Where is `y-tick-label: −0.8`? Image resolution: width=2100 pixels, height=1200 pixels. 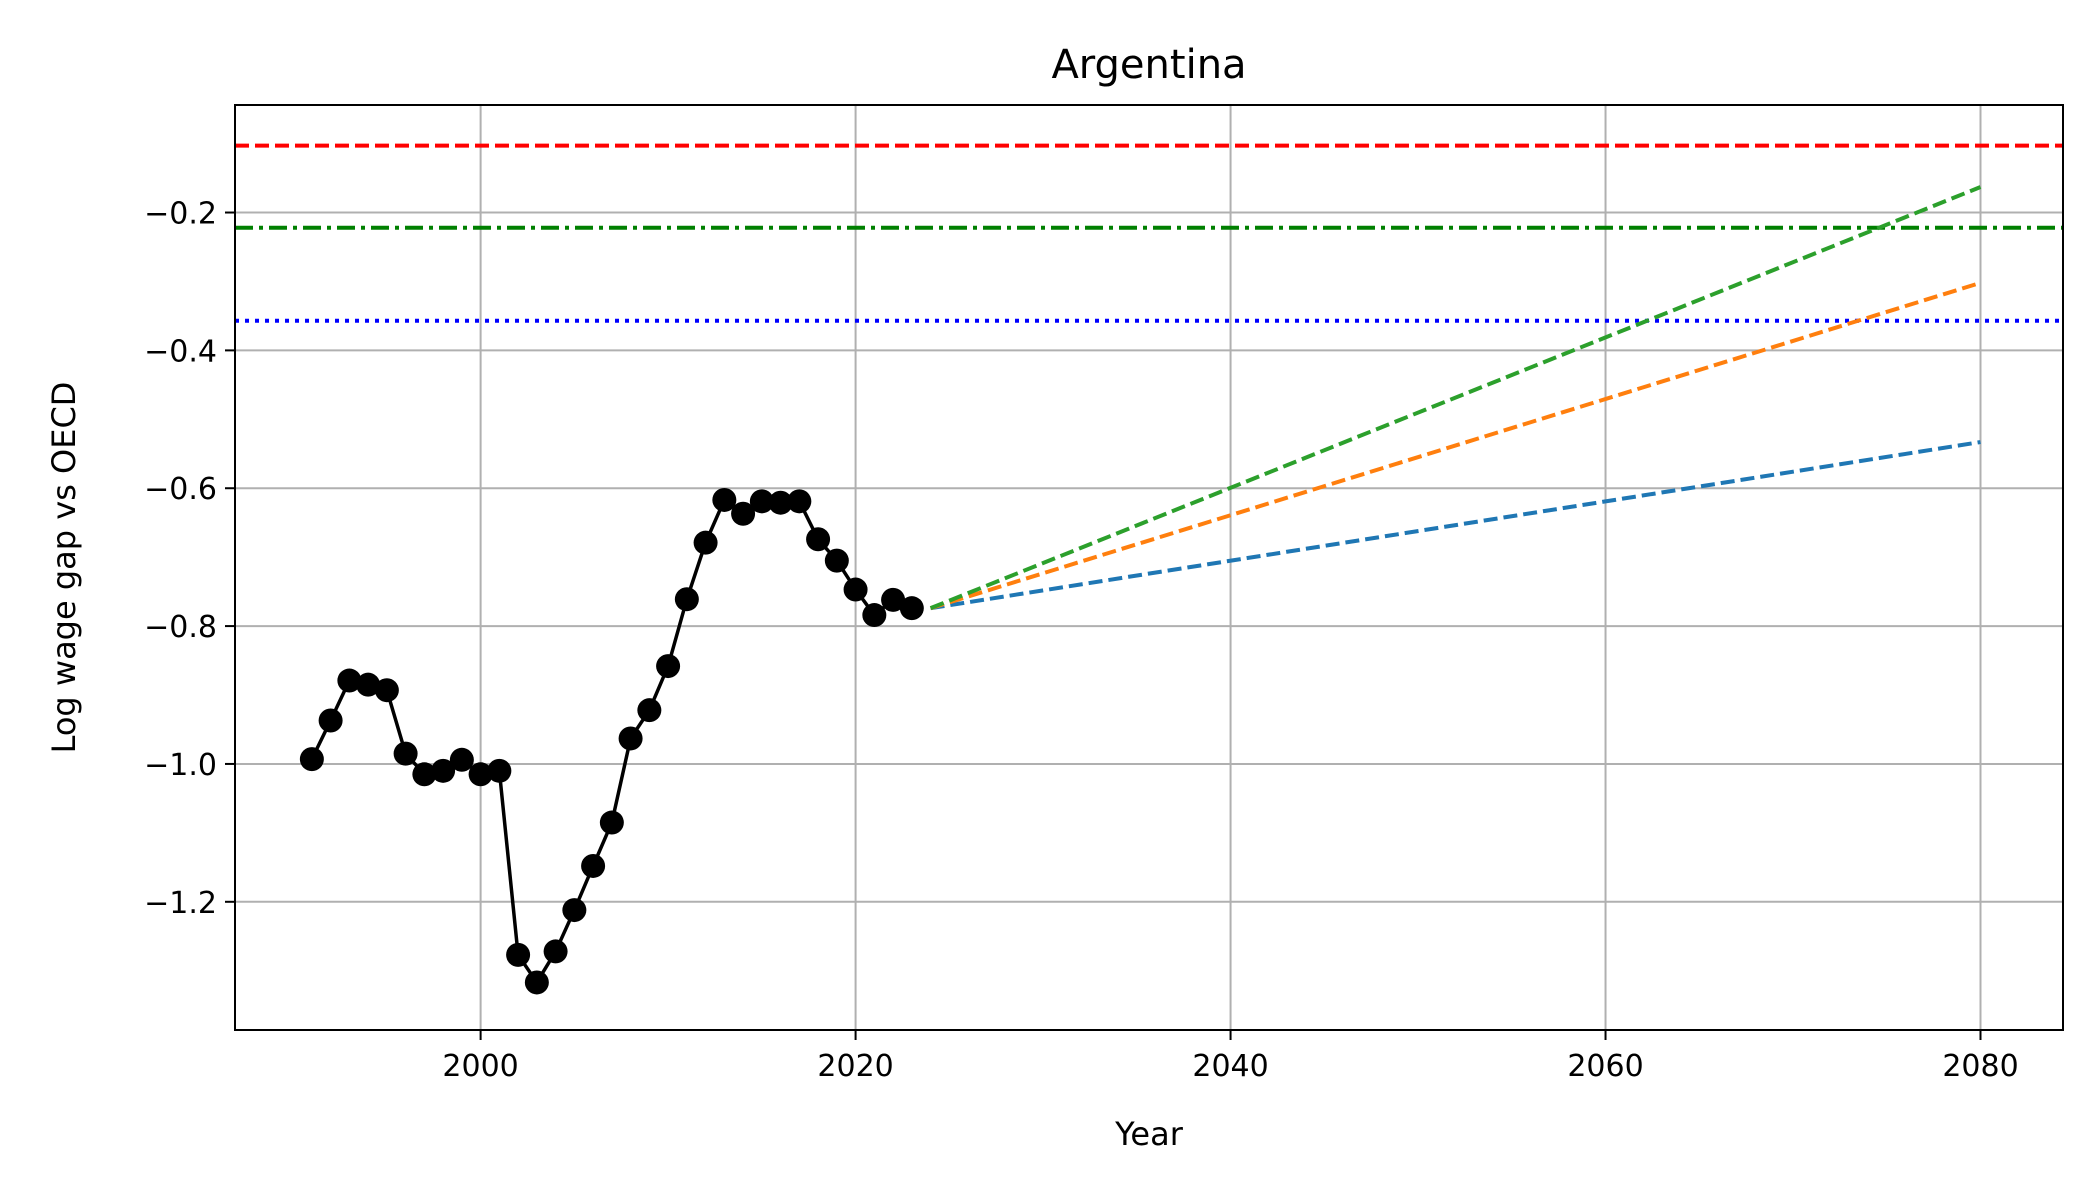
y-tick-label: −0.8 is located at coordinates (180, 627).